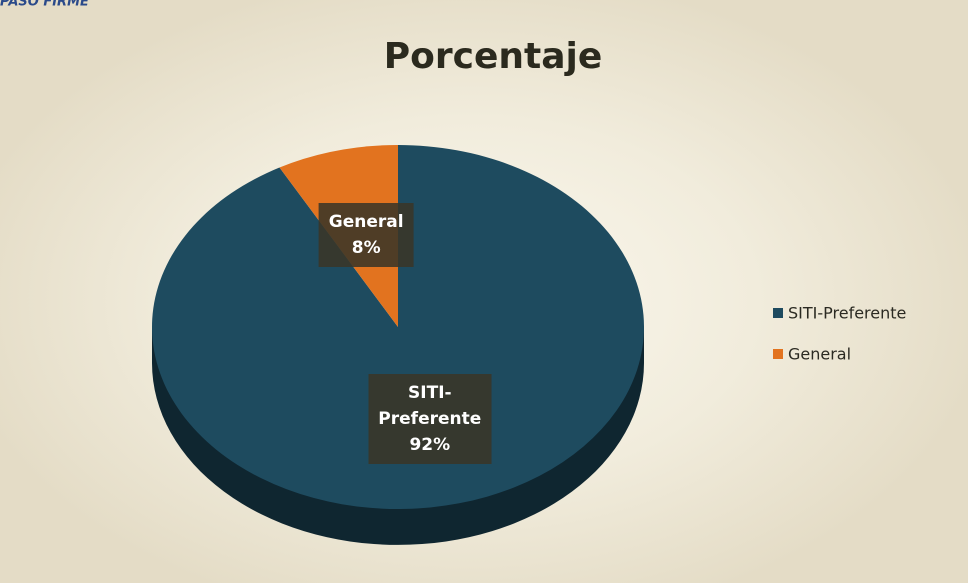  What do you see at coordinates (847, 313) in the screenshot?
I see `legend-label: SITI-Preferente` at bounding box center [847, 313].